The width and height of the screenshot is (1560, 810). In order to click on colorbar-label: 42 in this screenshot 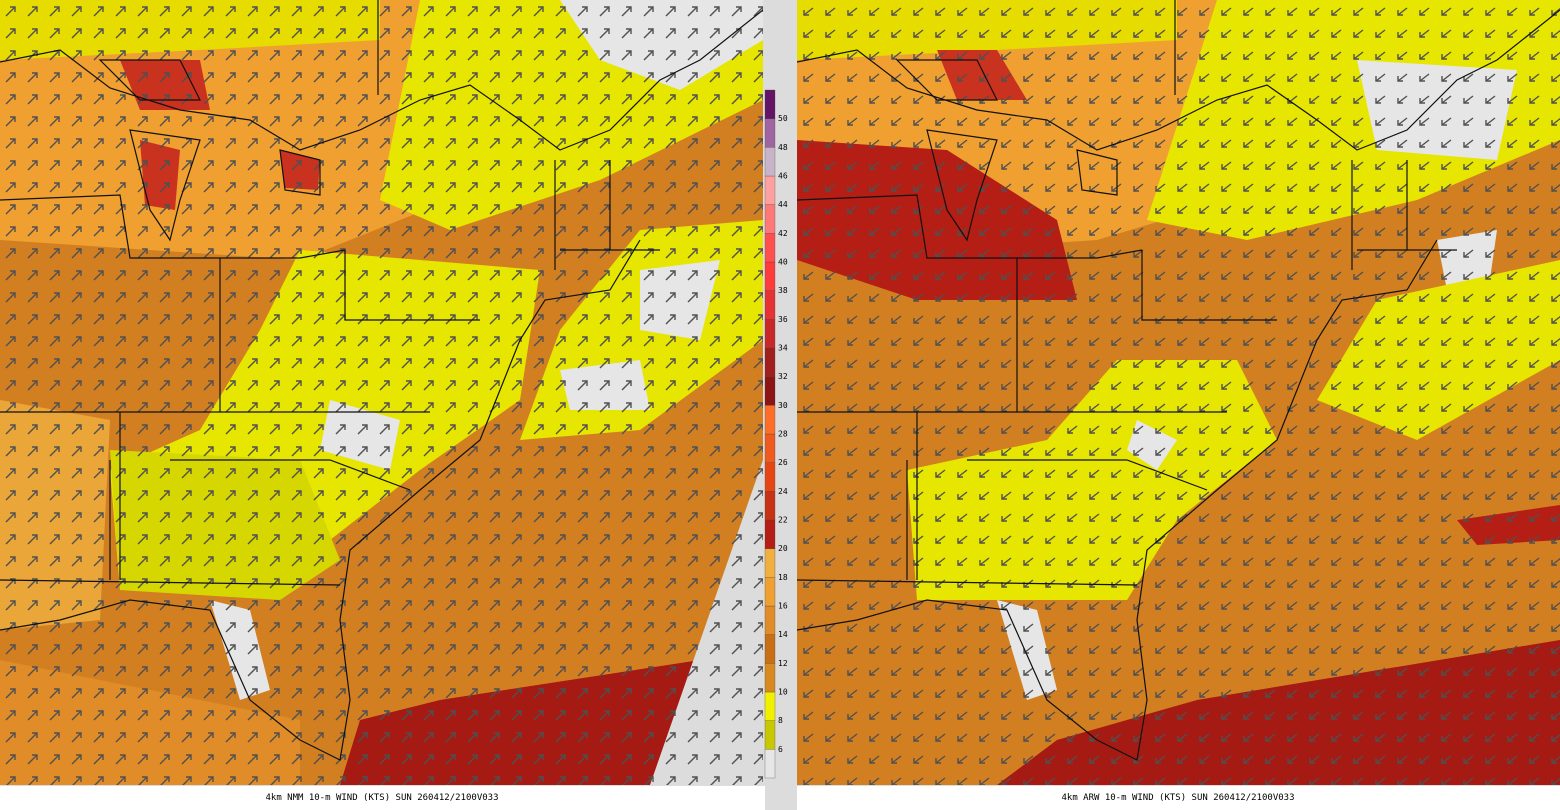, I will do `click(783, 233)`.